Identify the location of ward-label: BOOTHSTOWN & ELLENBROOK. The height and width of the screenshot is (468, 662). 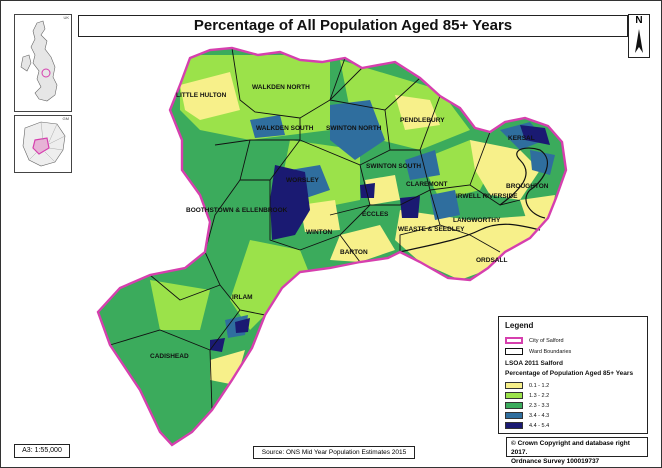
(237, 210).